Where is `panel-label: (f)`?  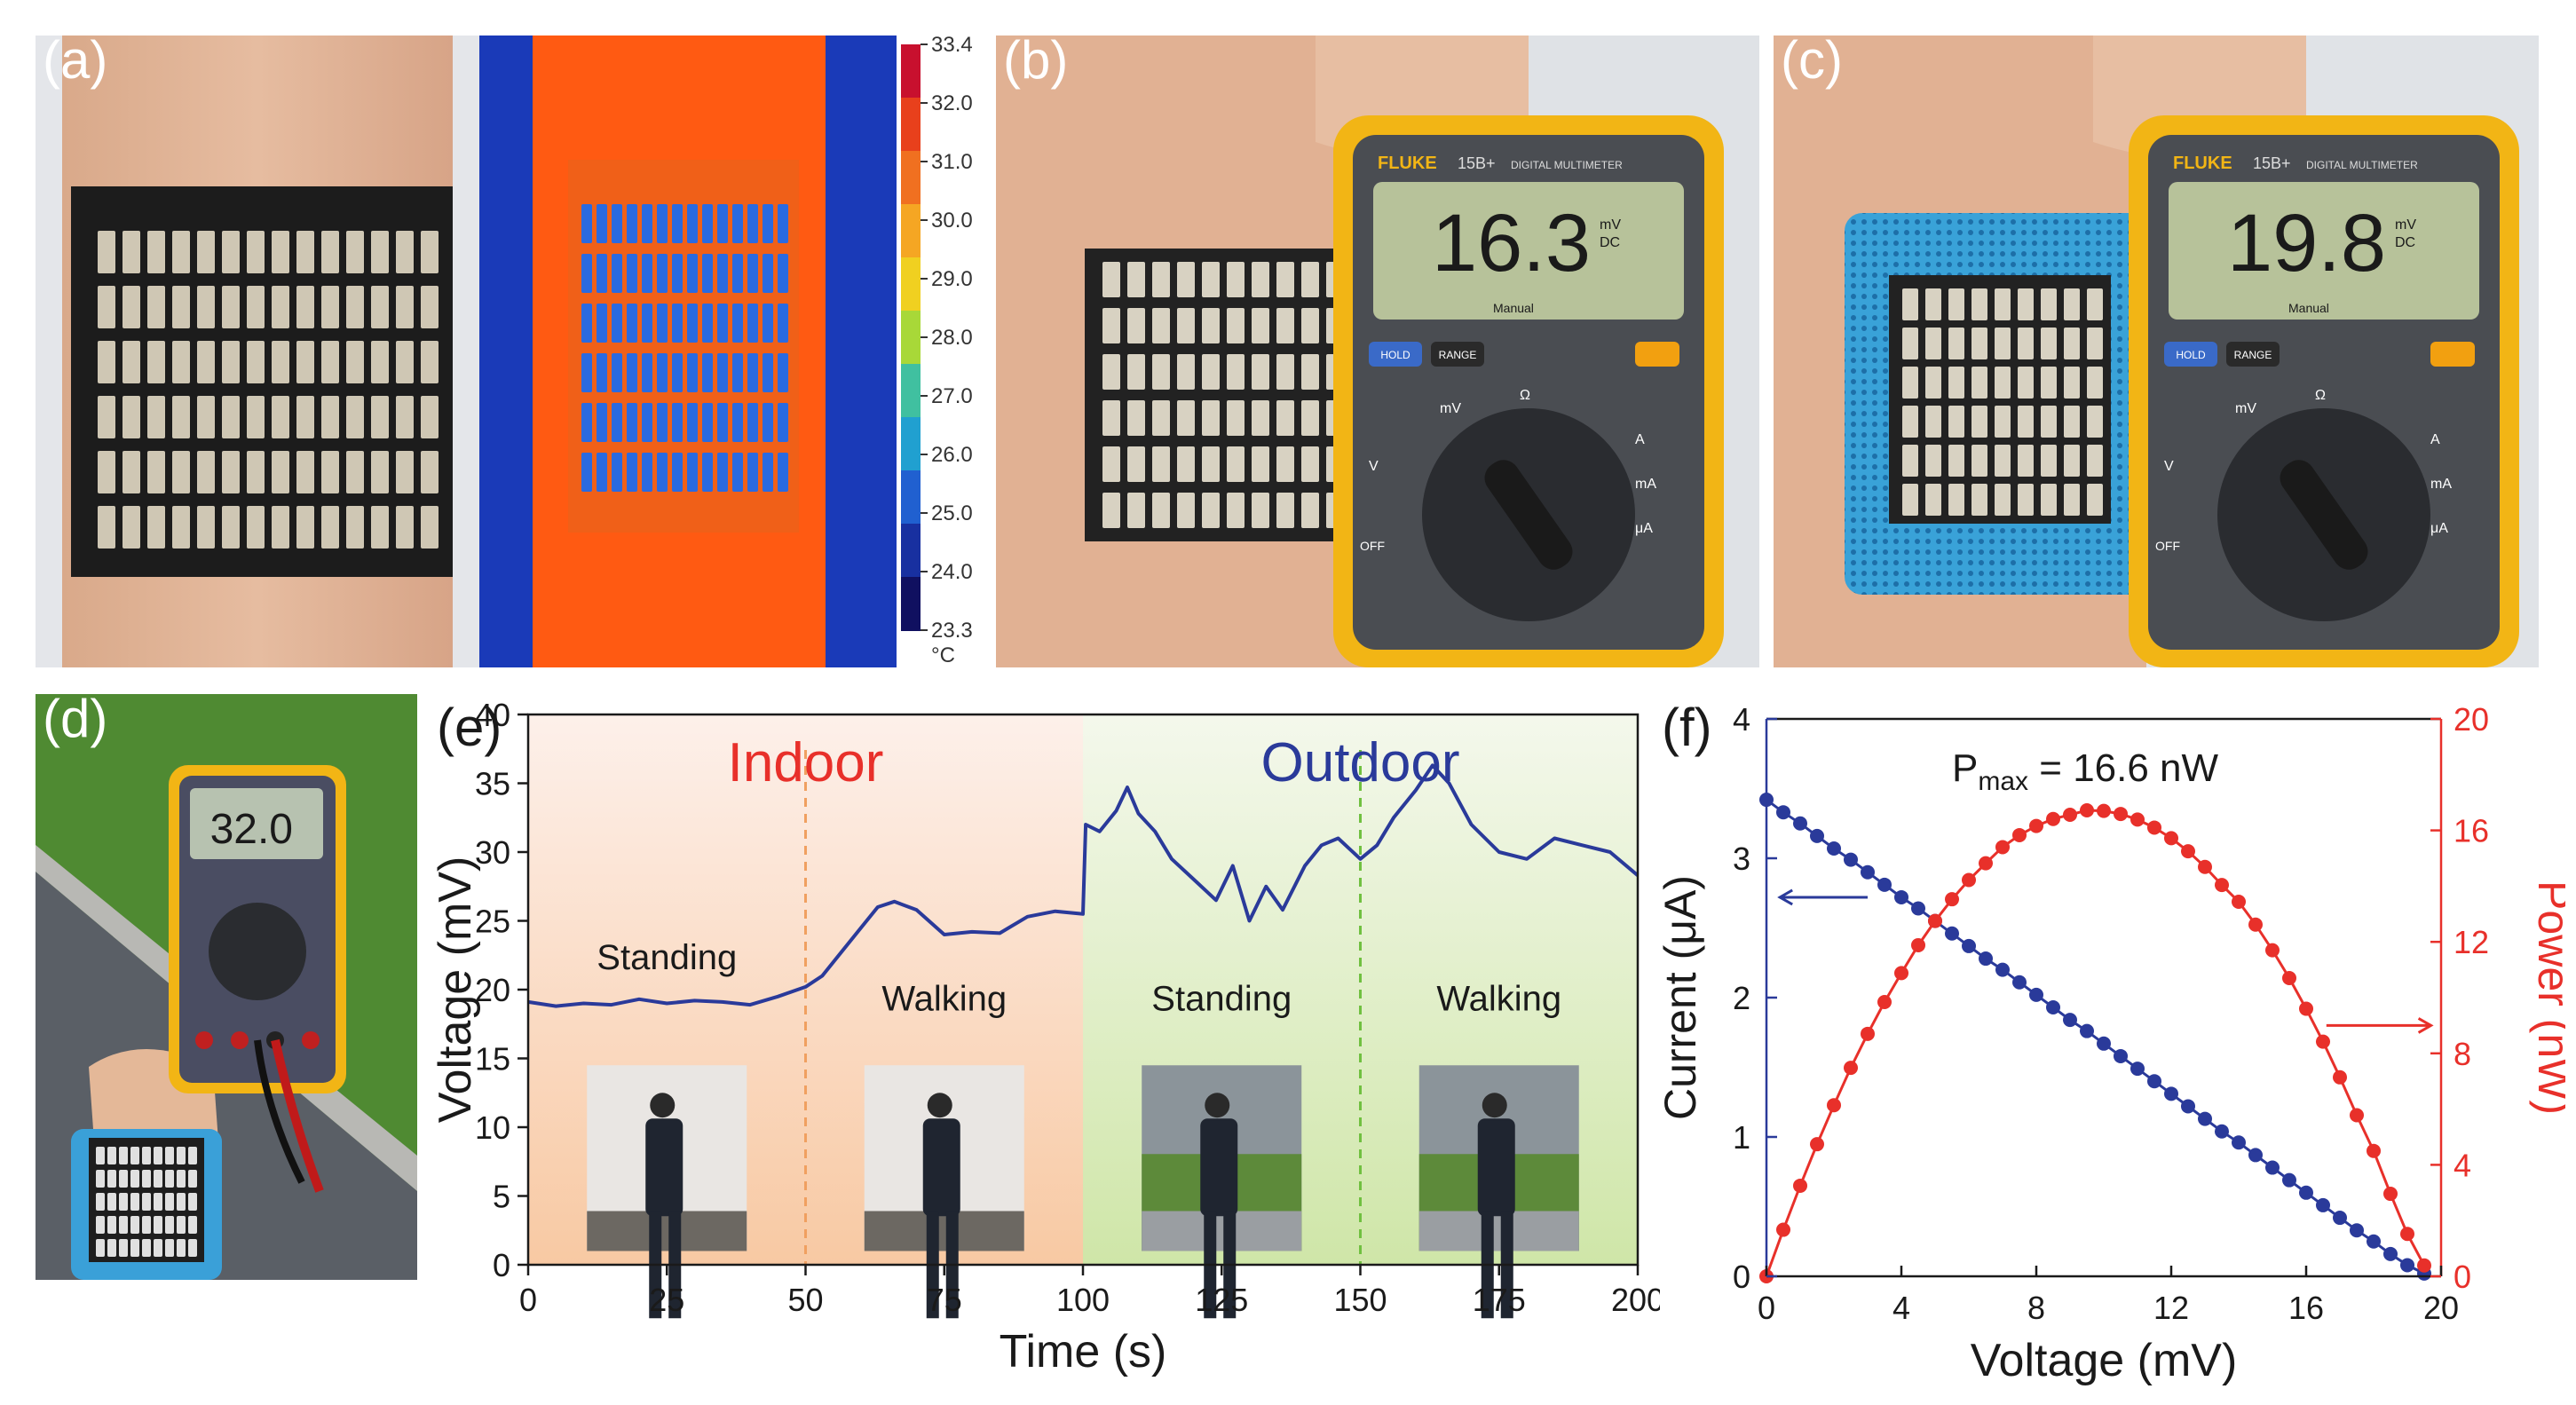
panel-label: (f) is located at coordinates (1687, 727).